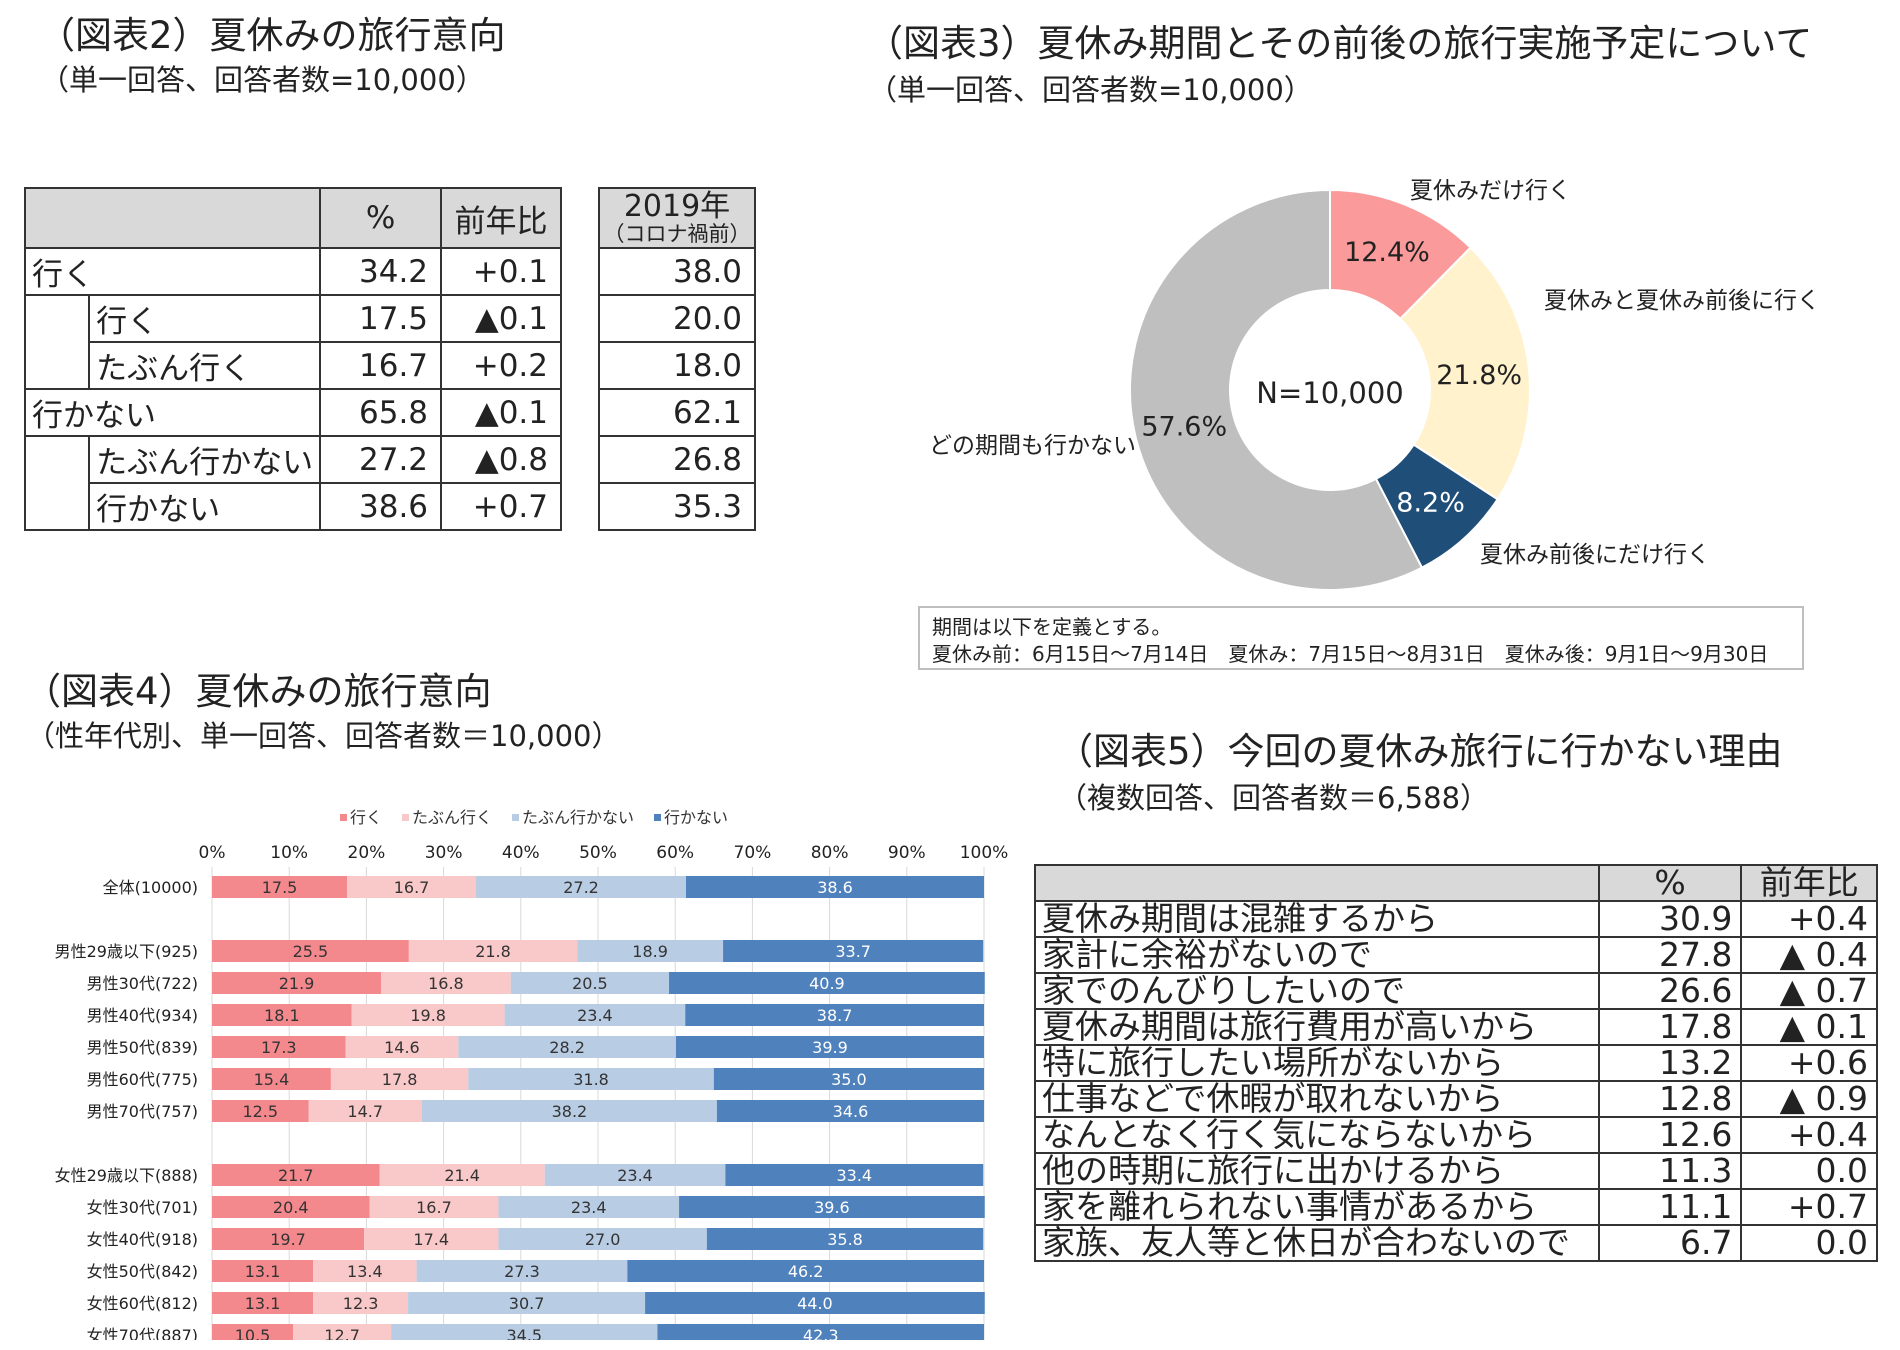 The image size is (1900, 1350). I want to click on fig5-row-label: 夏休み期間は旅行費用が高いから, so click(1317, 1027).